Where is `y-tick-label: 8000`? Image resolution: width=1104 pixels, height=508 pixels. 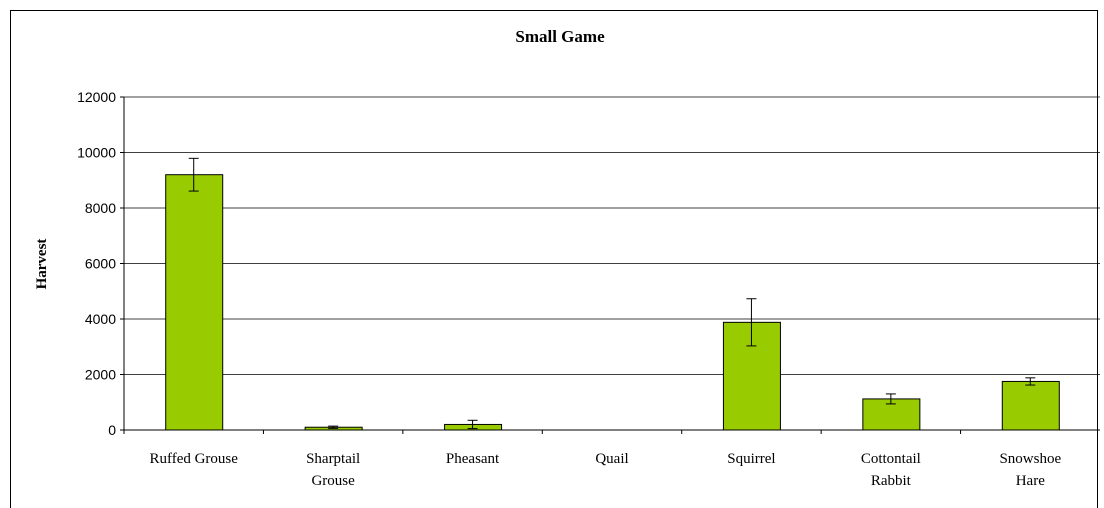 y-tick-label: 8000 is located at coordinates (100, 208).